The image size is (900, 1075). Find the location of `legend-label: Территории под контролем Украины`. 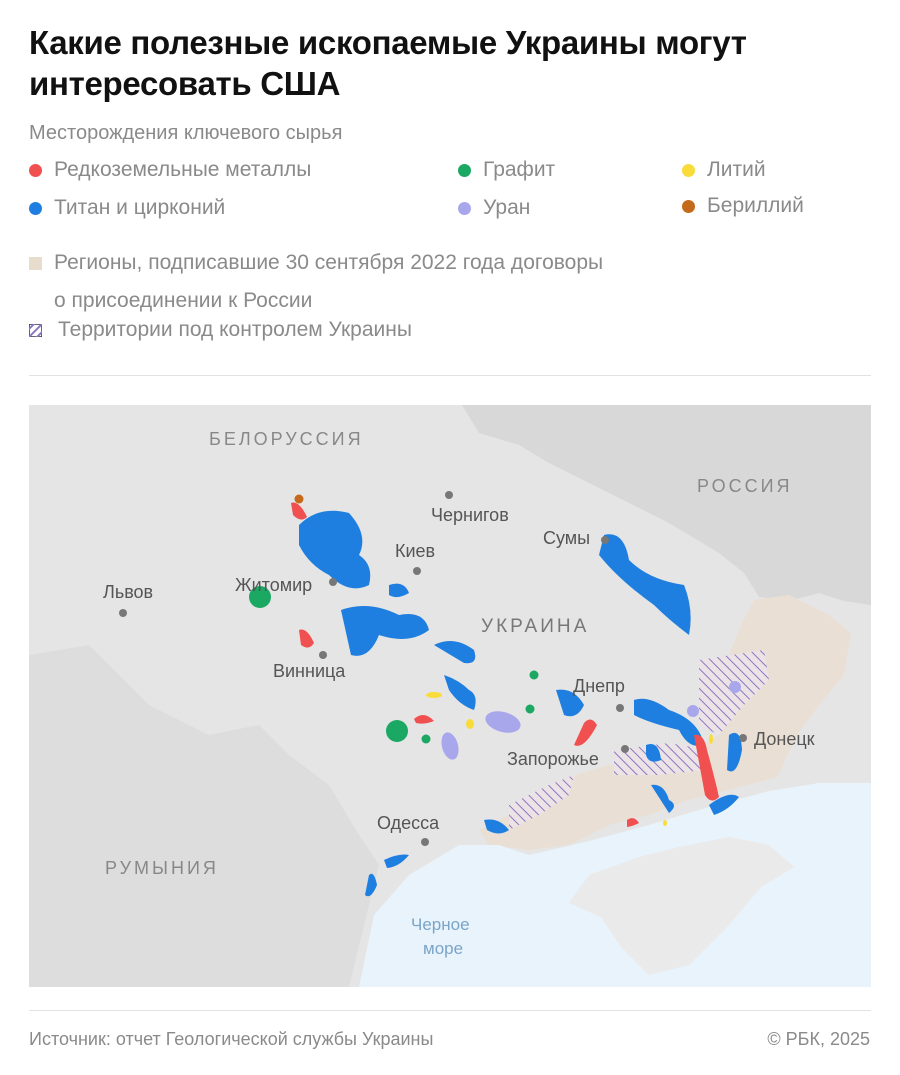

legend-label: Территории под контролем Украины is located at coordinates (235, 329).